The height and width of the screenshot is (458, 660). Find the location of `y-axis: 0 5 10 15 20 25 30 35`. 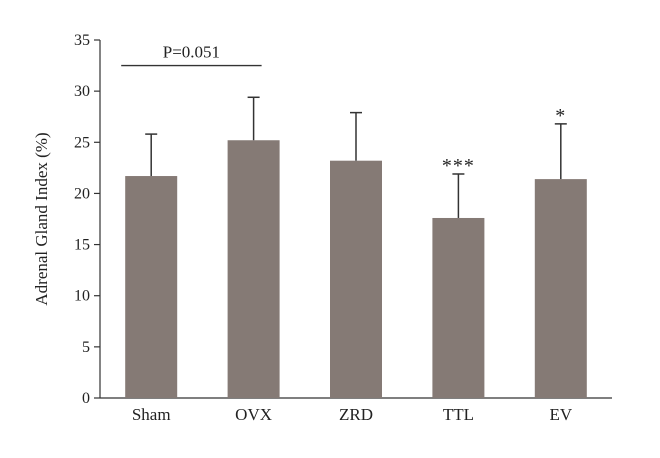

y-axis: 0 5 10 15 20 25 30 35 is located at coordinates (87, 219).